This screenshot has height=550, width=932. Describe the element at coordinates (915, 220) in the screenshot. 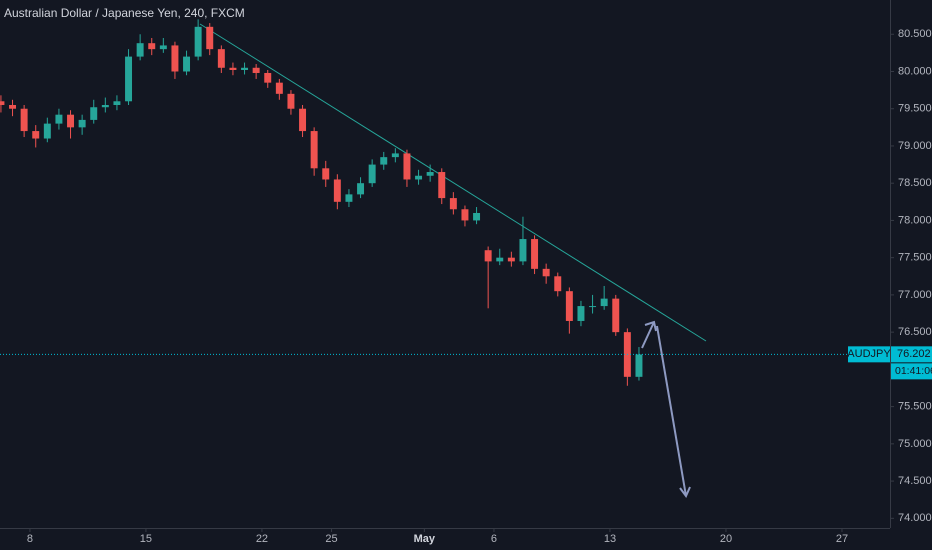

I see `y-tick-label: 78.000` at that location.